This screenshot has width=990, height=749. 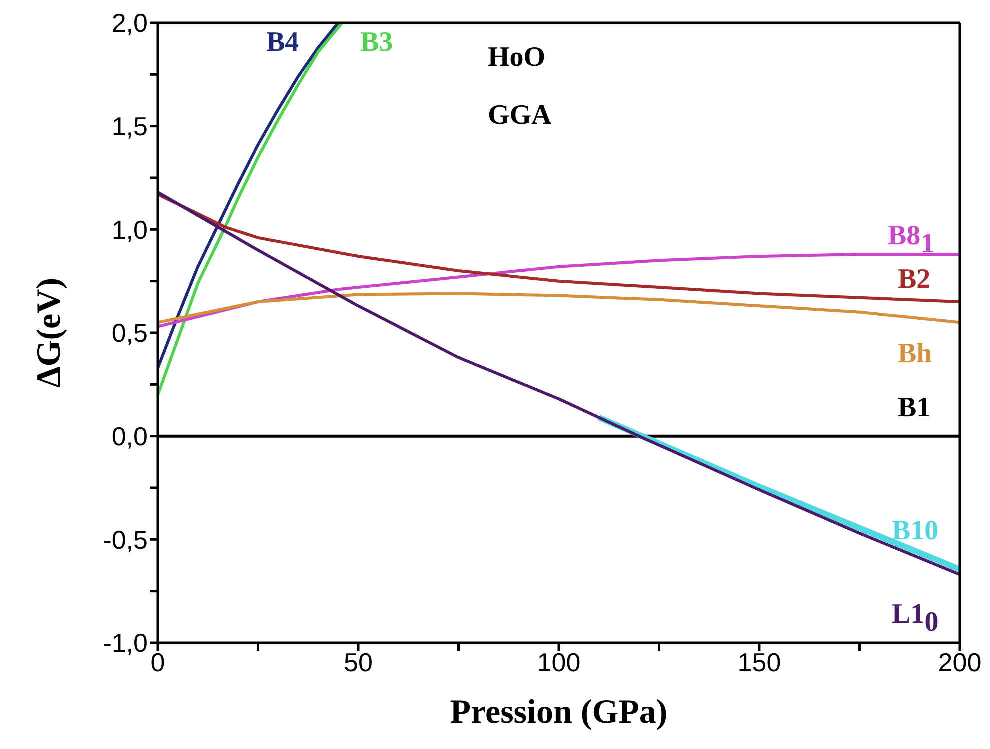 I want to click on series-label: B2, so click(x=914, y=279).